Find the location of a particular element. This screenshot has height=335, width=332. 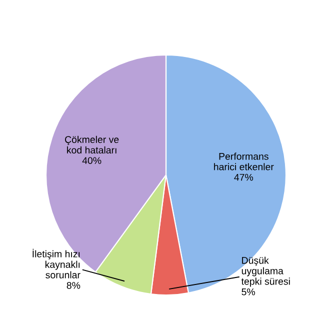

slice-label: Performans harici etkenler is located at coordinates (244, 161).